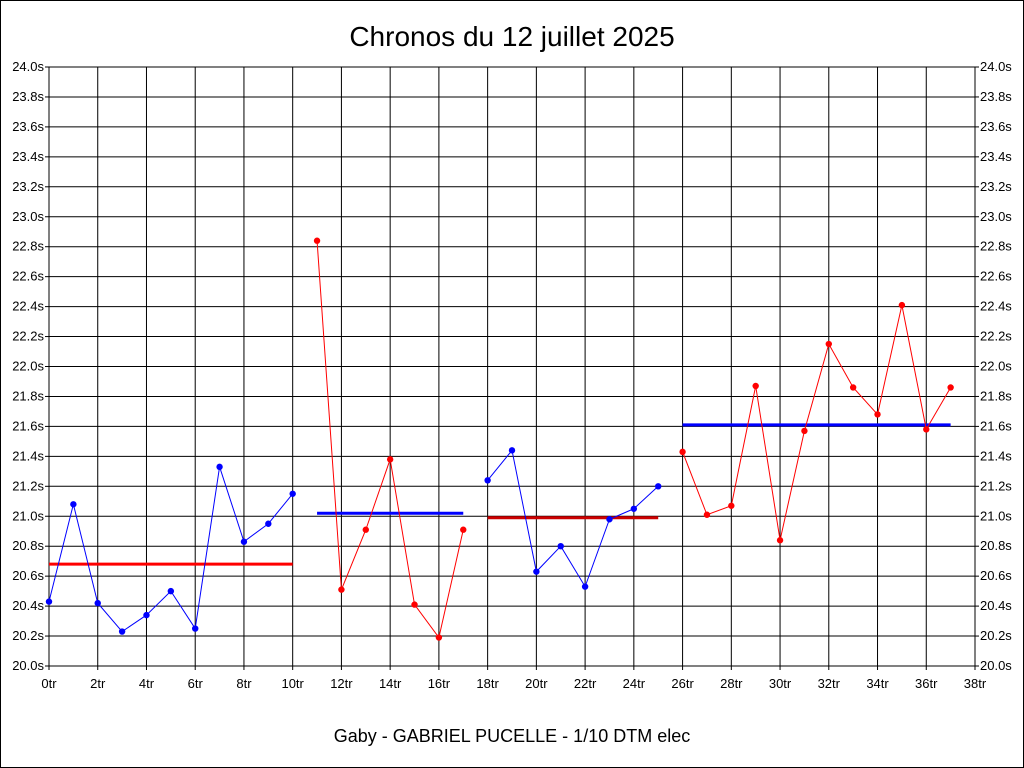 The height and width of the screenshot is (768, 1024). What do you see at coordinates (28, 336) in the screenshot?
I see `y-tick-label: 22.2s` at bounding box center [28, 336].